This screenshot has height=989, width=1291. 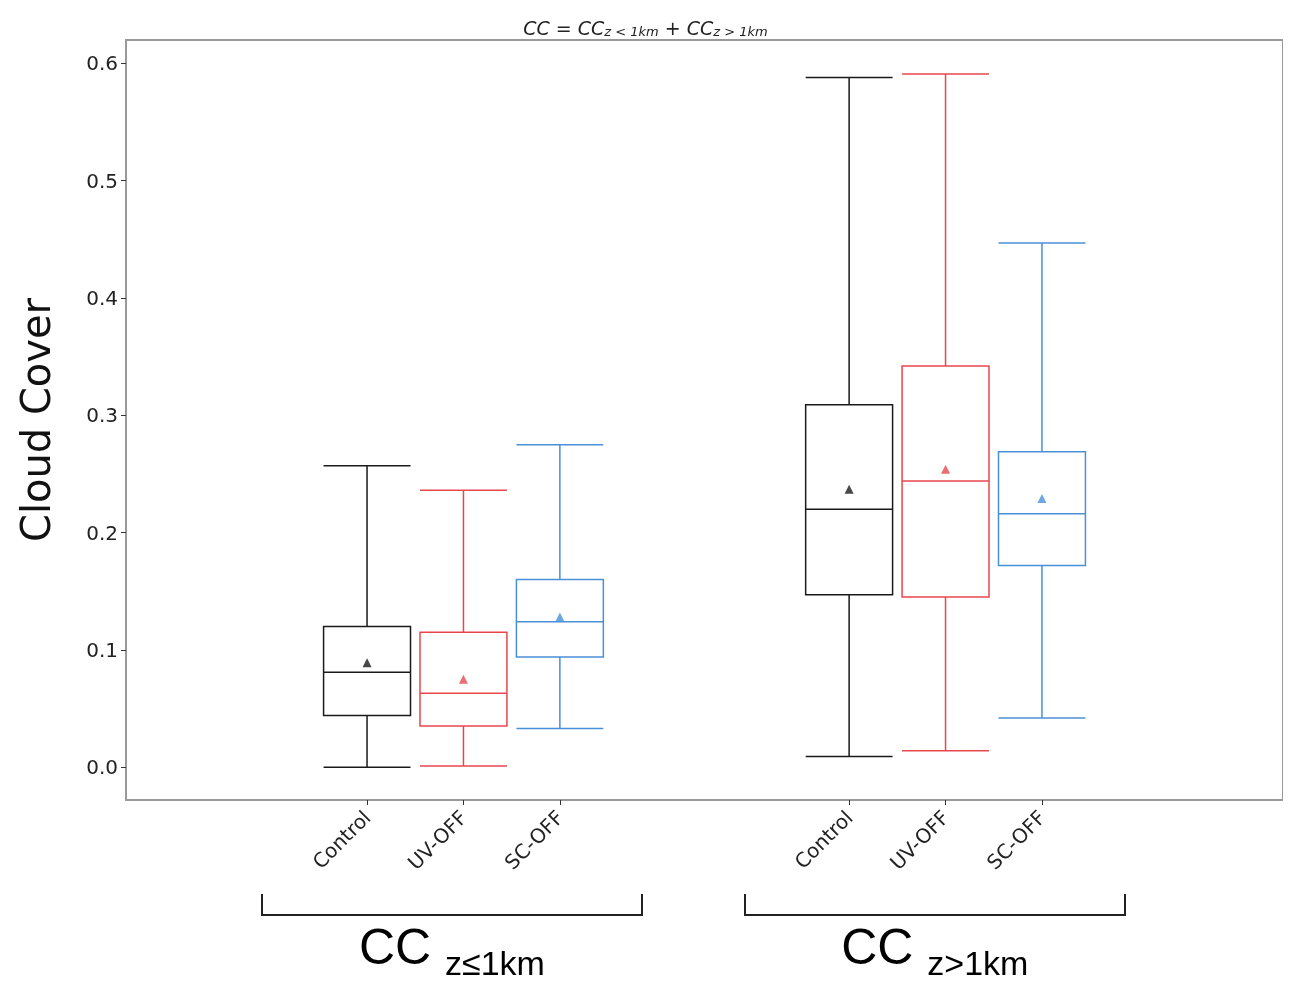 I want to click on y-tick-label: 0.6, so click(x=102, y=63).